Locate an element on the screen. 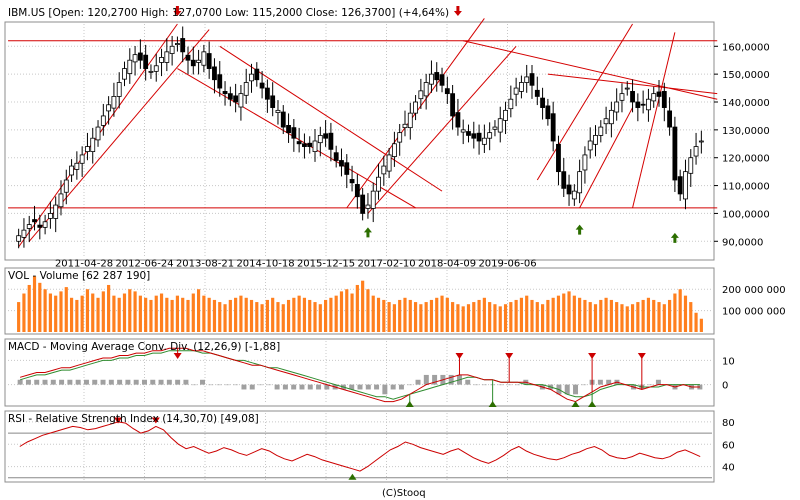 The width and height of the screenshot is (800, 500). up-triangle-icon is located at coordinates (352, 476).